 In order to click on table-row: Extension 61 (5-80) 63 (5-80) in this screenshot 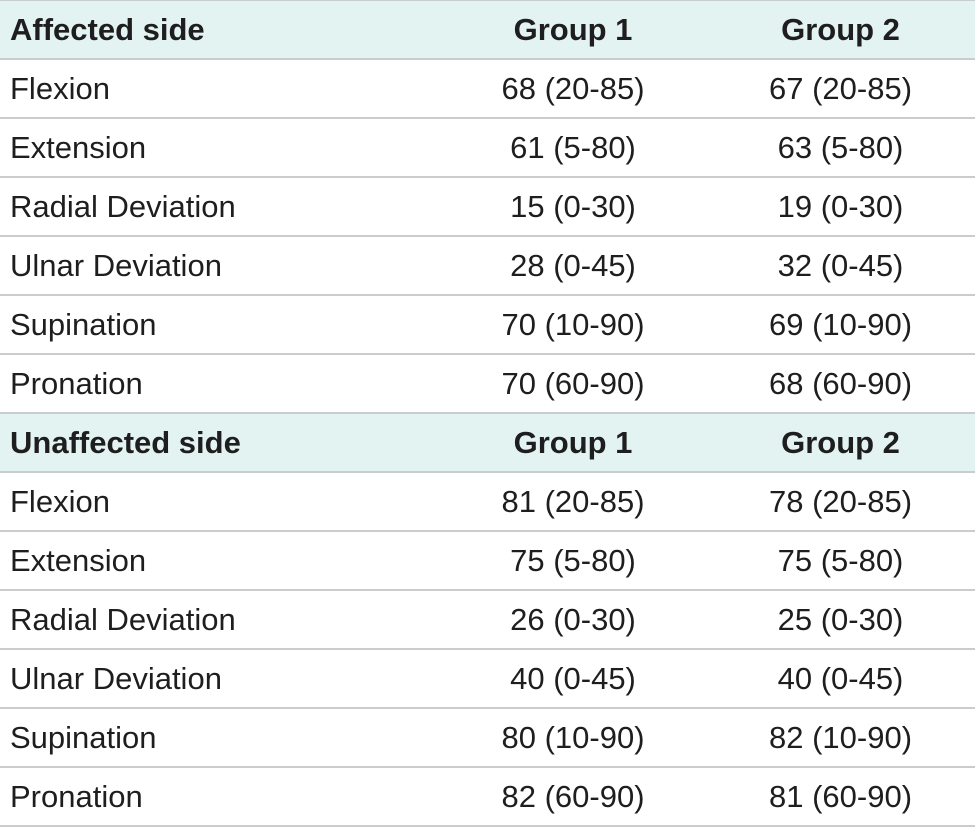, I will do `click(487, 146)`.